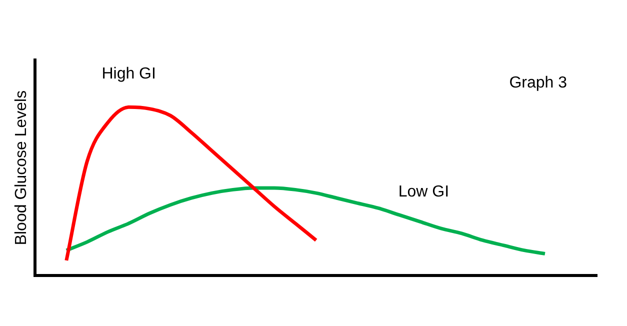 The image size is (627, 326). What do you see at coordinates (538, 83) in the screenshot?
I see `caption: Graph 3` at bounding box center [538, 83].